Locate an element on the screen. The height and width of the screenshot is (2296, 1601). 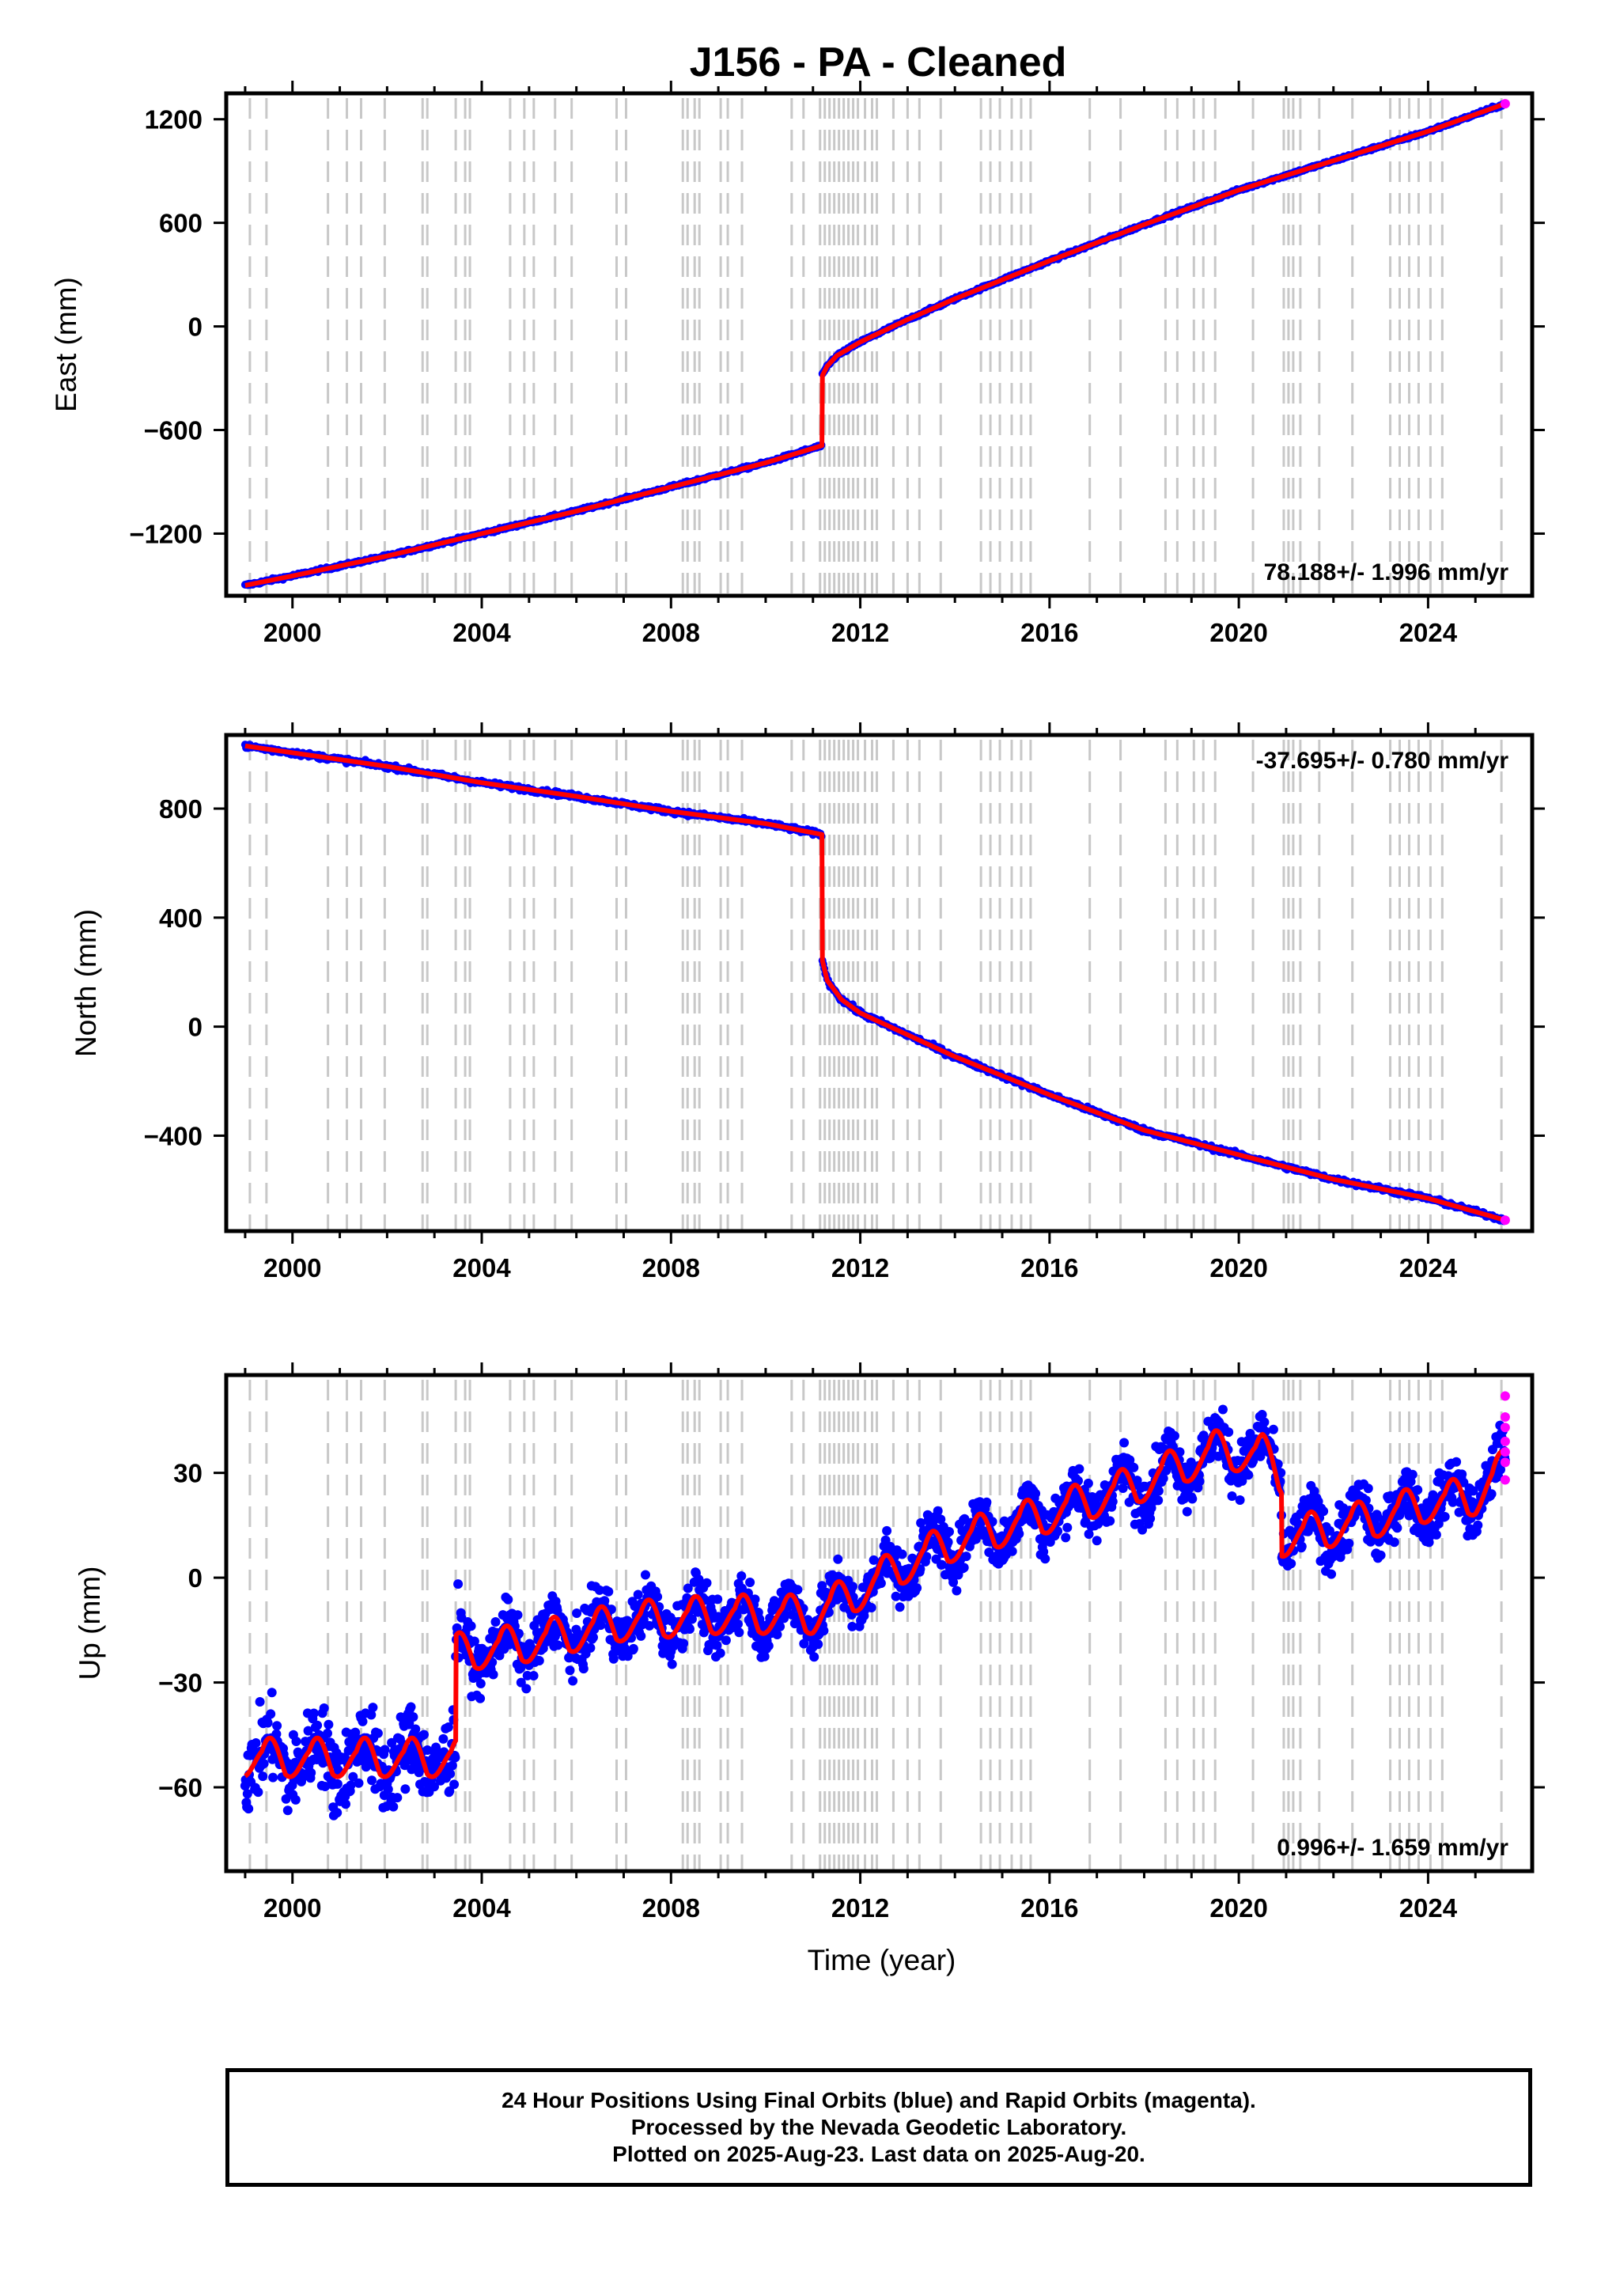
x-tick-label: 2000 is located at coordinates (292, 1268).